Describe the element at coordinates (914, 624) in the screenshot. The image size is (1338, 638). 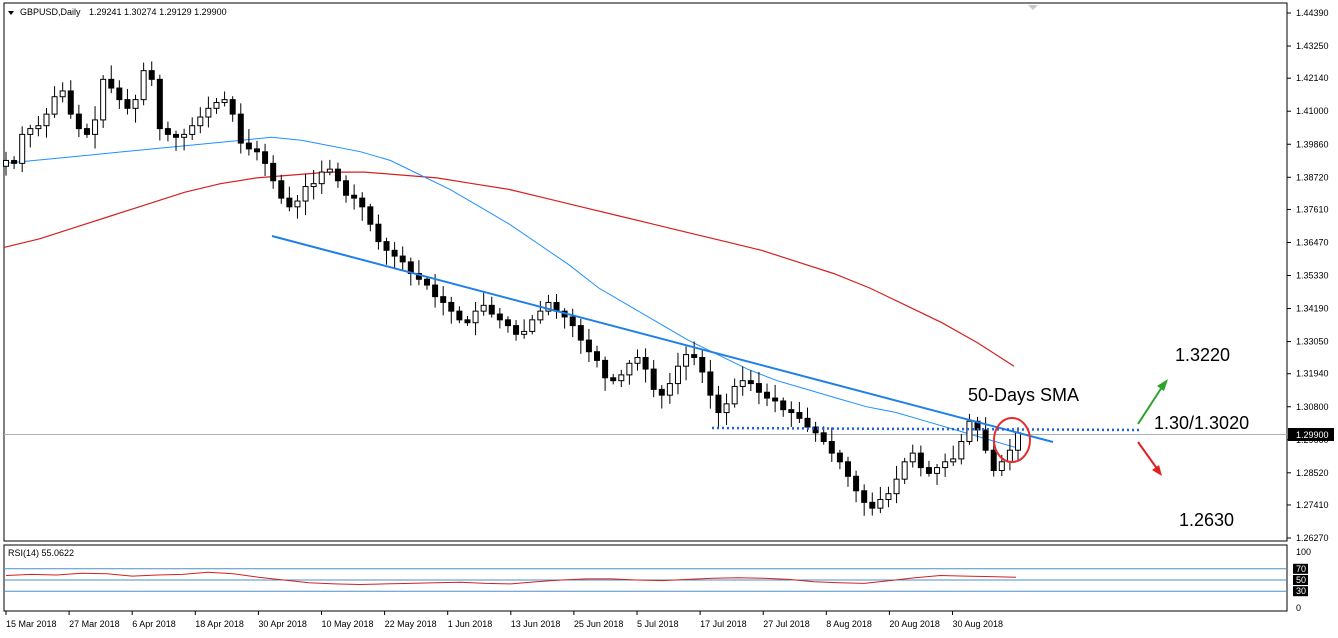
I see `date-tick-label: 20 Aug 2018` at that location.